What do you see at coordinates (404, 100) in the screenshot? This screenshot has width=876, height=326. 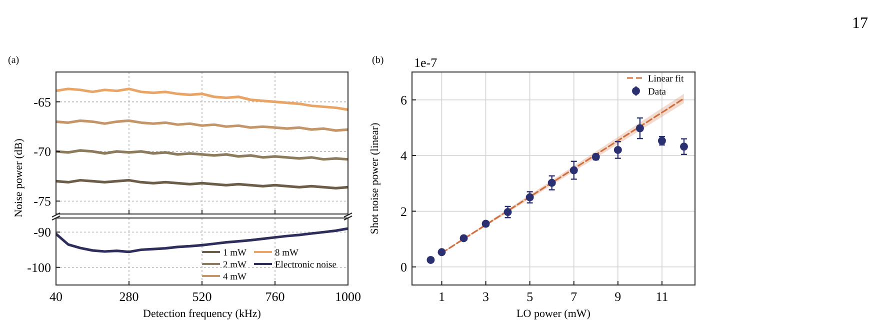 I see `y-tick-label: 6` at bounding box center [404, 100].